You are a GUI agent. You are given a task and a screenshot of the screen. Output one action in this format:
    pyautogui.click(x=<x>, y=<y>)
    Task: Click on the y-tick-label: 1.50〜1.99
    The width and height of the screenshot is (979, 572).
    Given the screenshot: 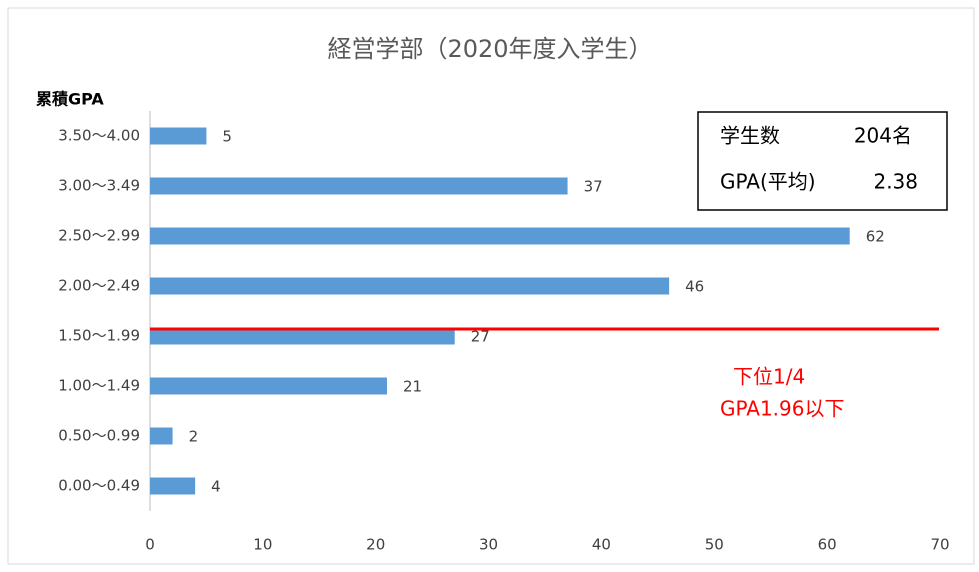 What is the action you would take?
    pyautogui.click(x=99, y=336)
    